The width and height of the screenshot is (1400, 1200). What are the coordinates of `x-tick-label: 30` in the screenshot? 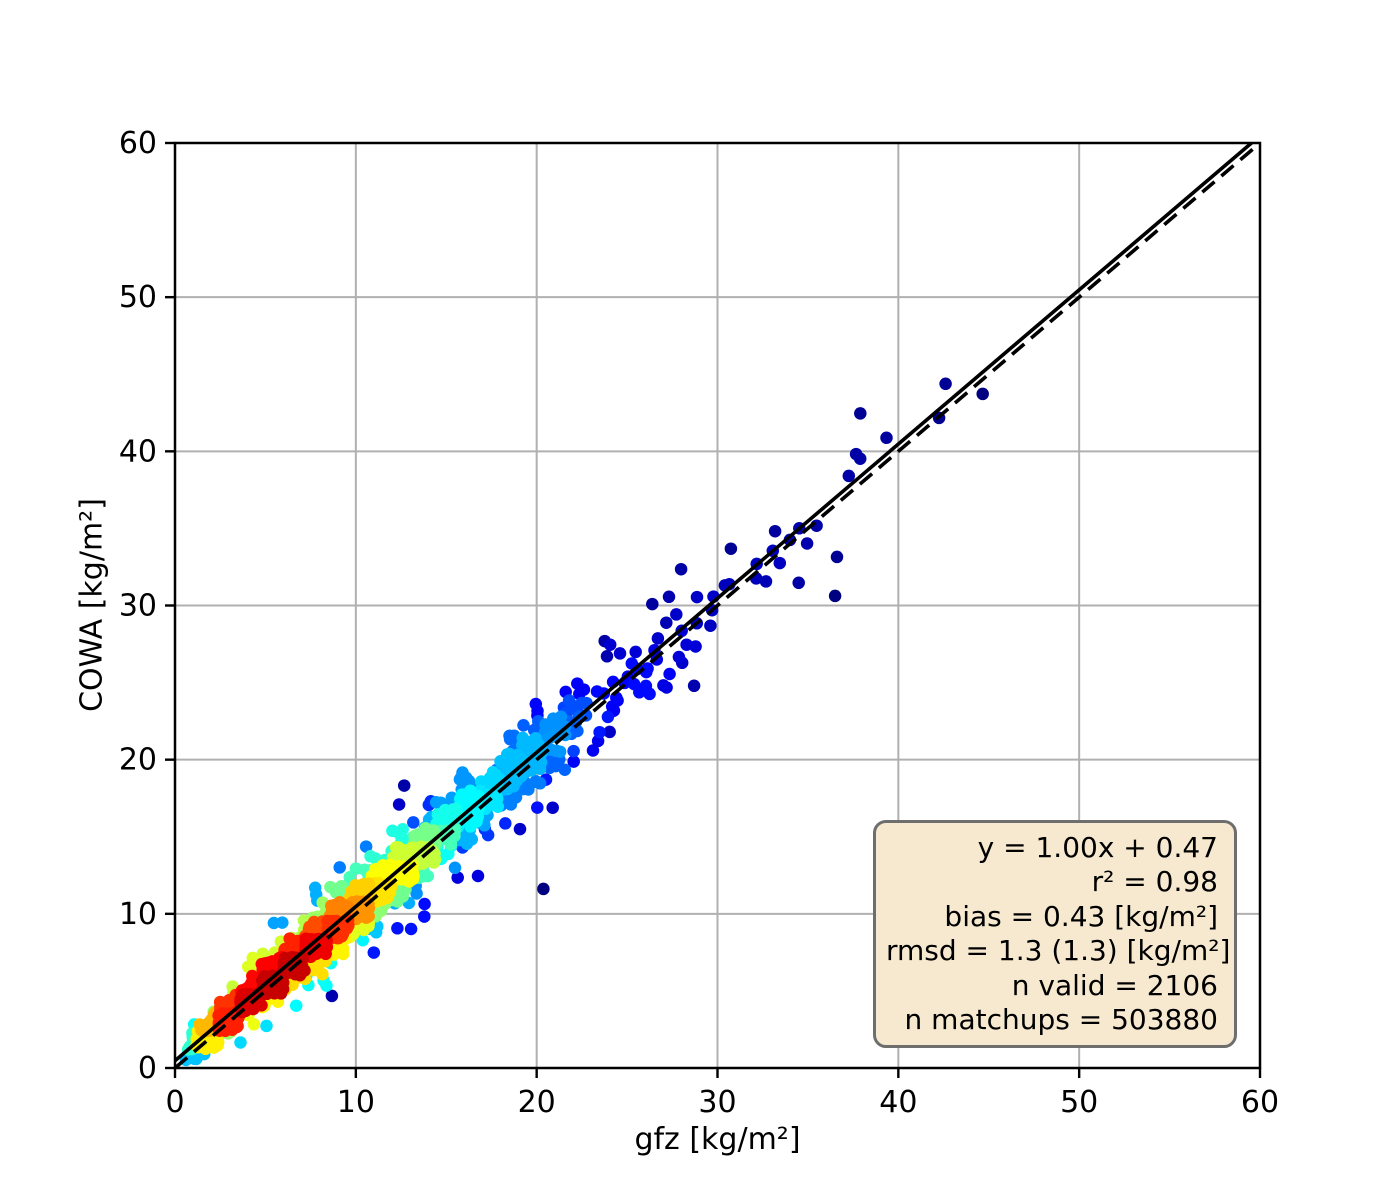 It's located at (717, 1102).